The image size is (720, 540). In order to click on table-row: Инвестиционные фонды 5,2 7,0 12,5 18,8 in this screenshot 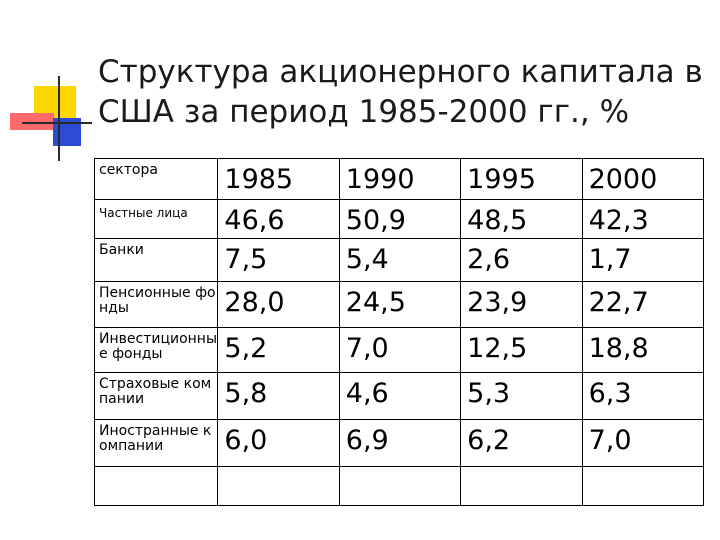, I will do `click(399, 350)`.